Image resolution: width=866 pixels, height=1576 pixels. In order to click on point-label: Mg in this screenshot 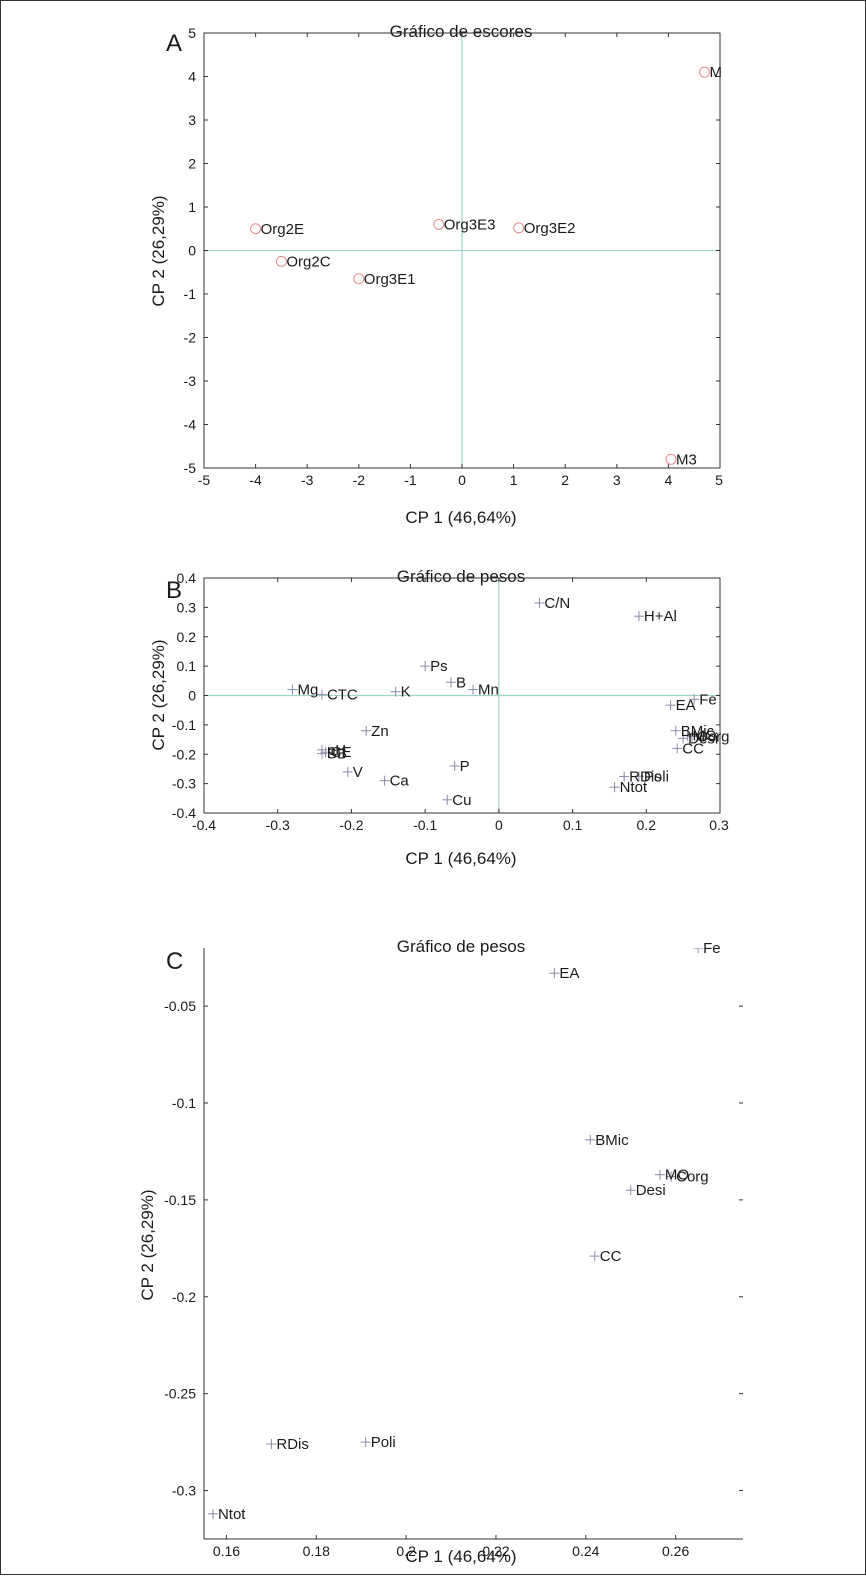, I will do `click(307, 690)`.